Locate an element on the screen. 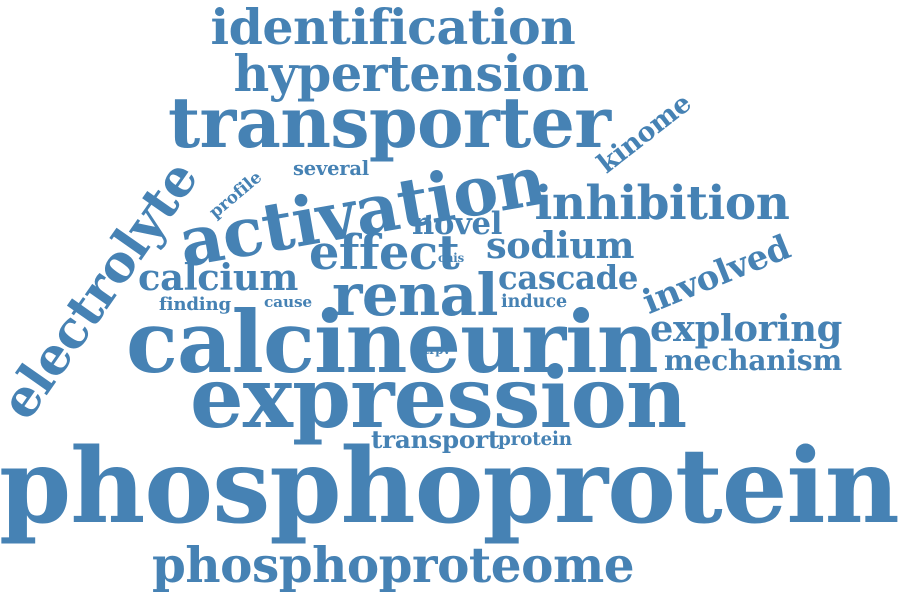  word-cause: cause is located at coordinates (288, 301).